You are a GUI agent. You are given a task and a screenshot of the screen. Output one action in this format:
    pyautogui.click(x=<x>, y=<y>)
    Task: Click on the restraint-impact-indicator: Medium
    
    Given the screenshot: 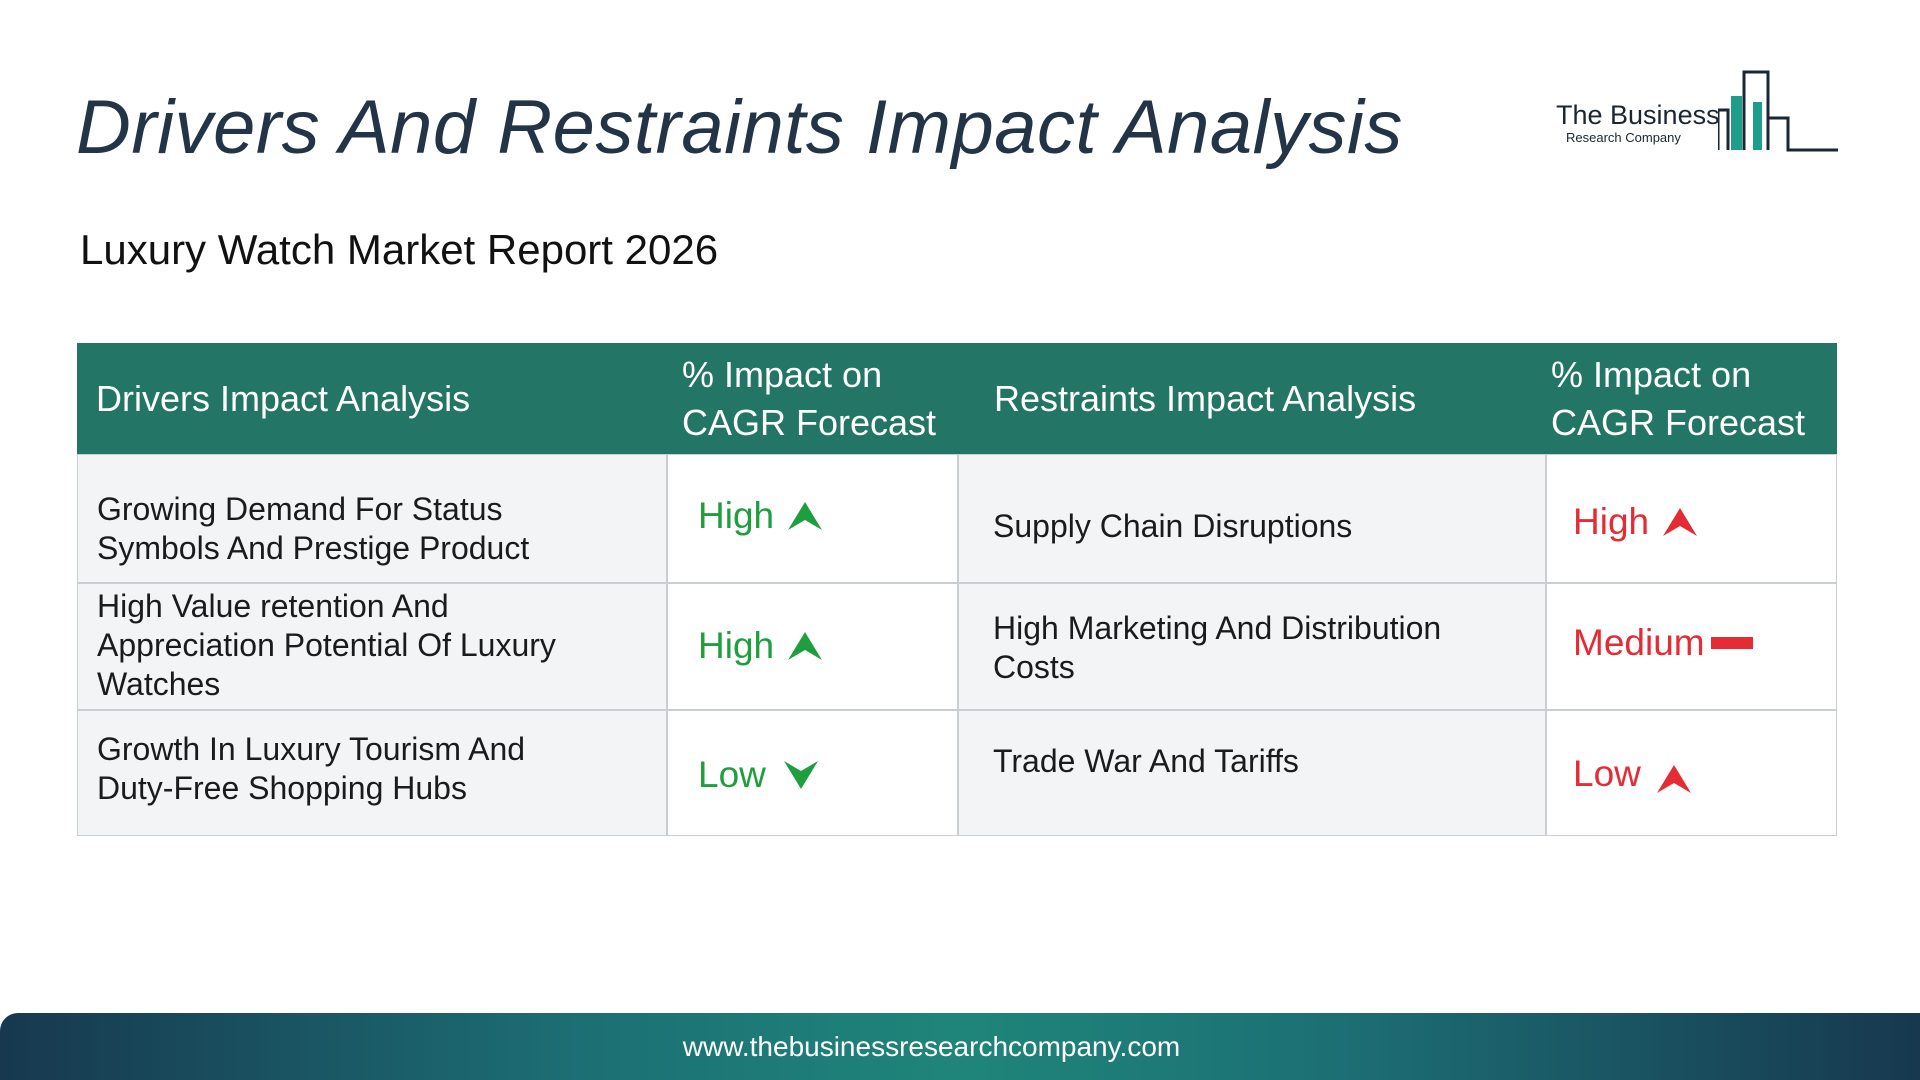 What is the action you would take?
    pyautogui.click(x=1663, y=643)
    